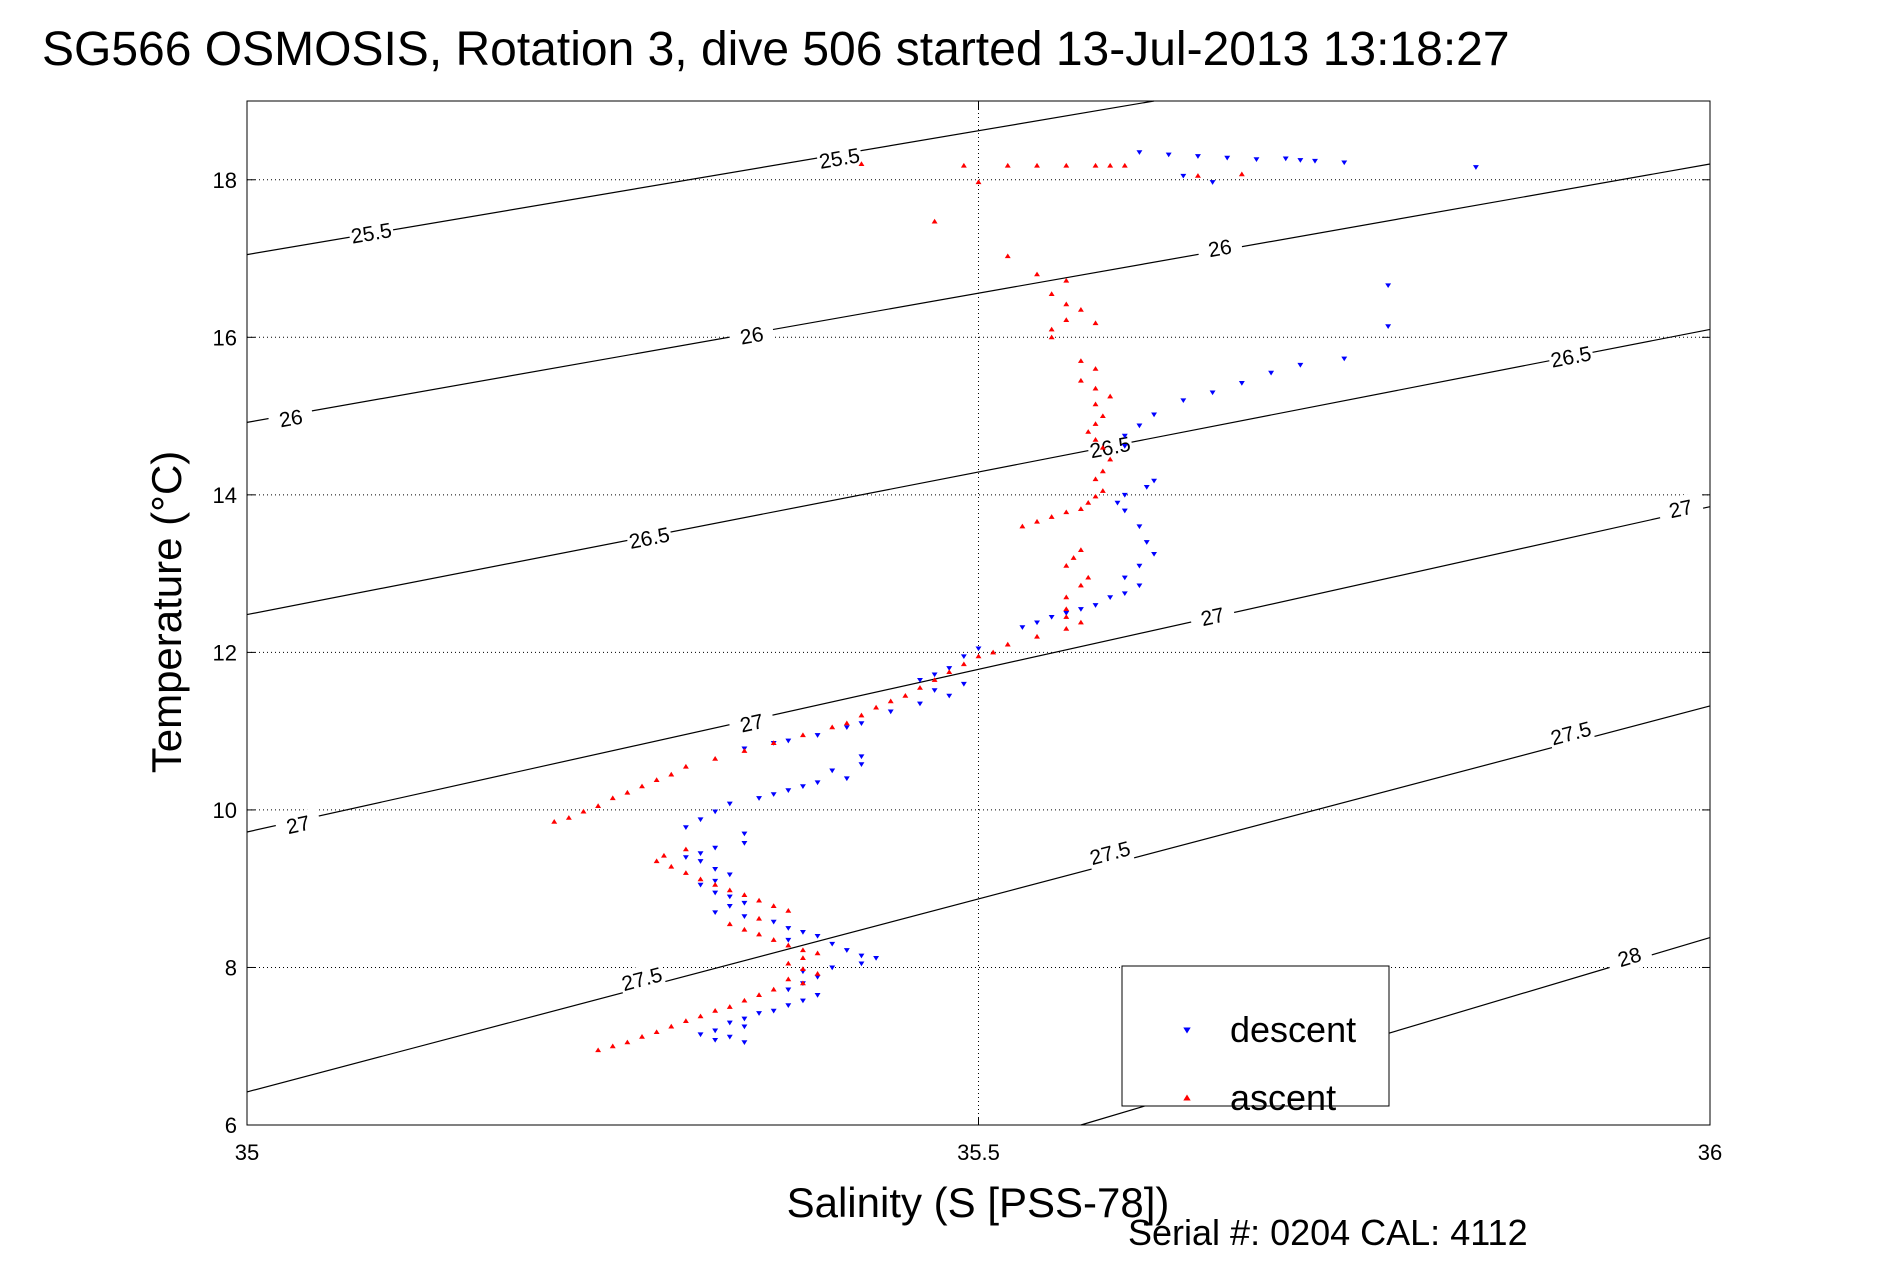  I want to click on x-tick-label: 36, so click(1710, 1152).